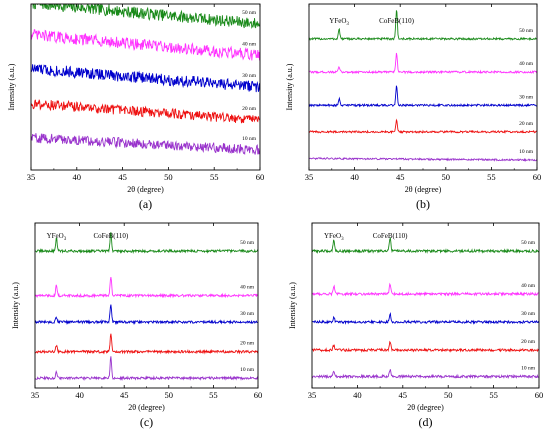 The image size is (550, 431). What do you see at coordinates (423, 204) in the screenshot?
I see `panel-label: (b)` at bounding box center [423, 204].